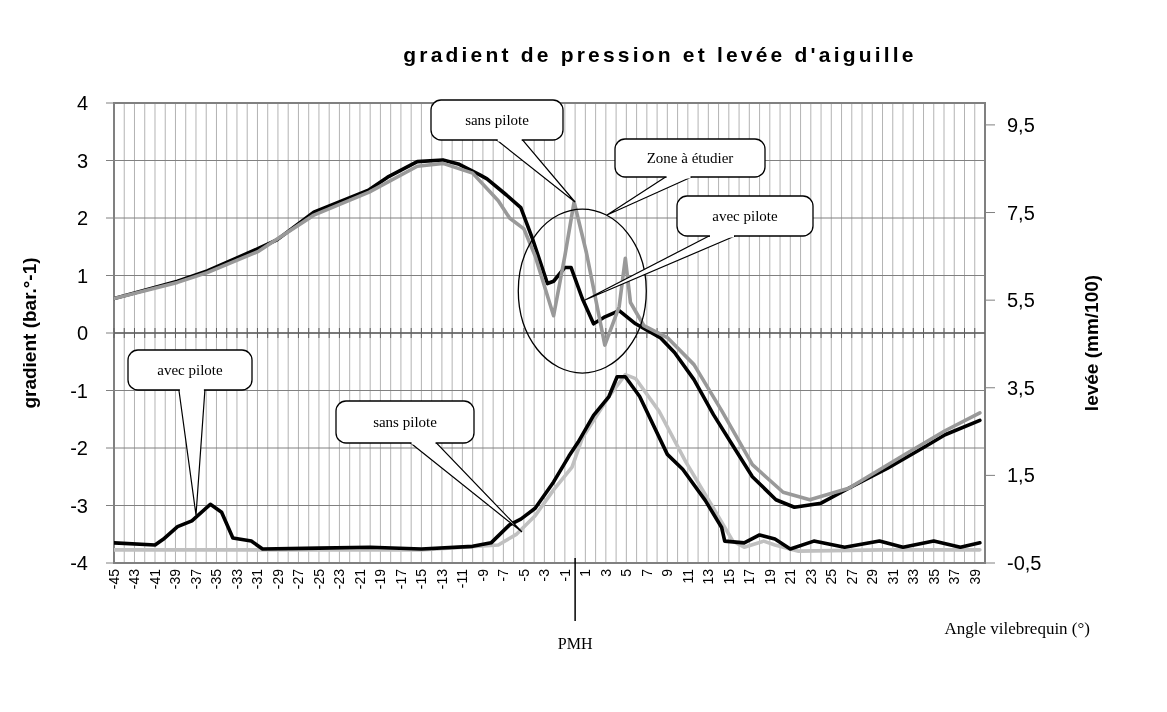 Image resolution: width=1167 pixels, height=712 pixels. Describe the element at coordinates (687, 576) in the screenshot. I see `x-tick-label: 11` at that location.